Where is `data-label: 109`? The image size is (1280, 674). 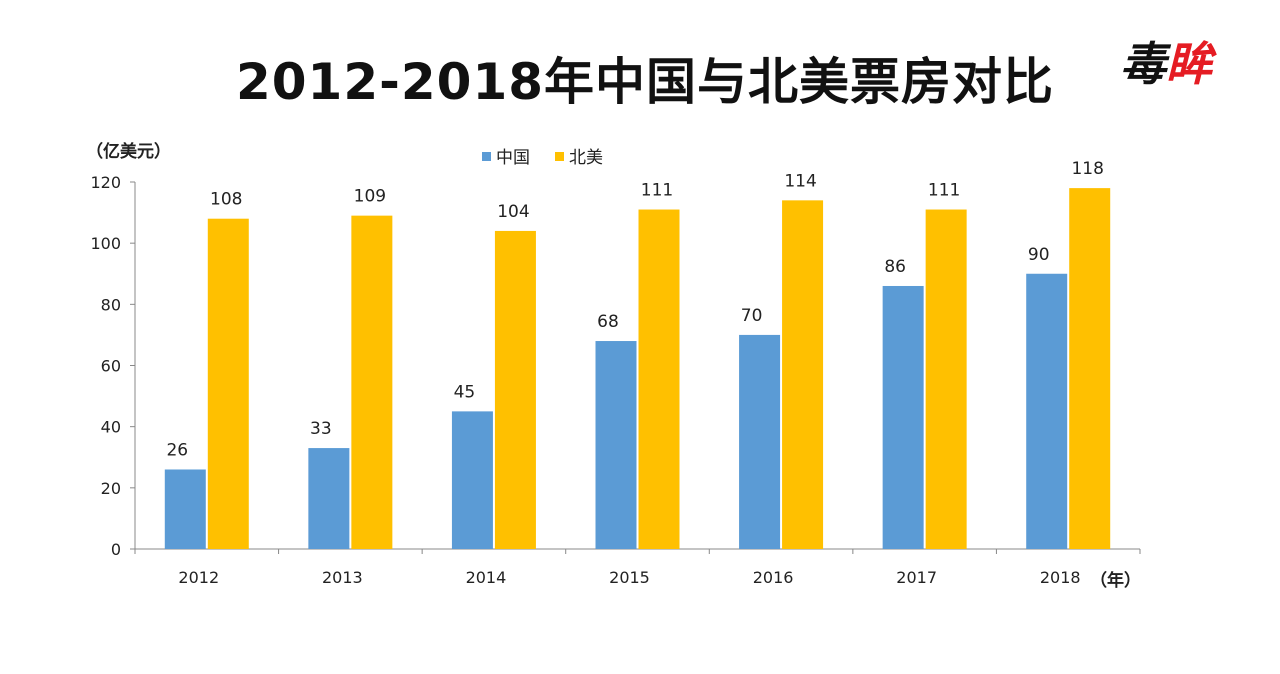 data-label: 109 is located at coordinates (370, 197).